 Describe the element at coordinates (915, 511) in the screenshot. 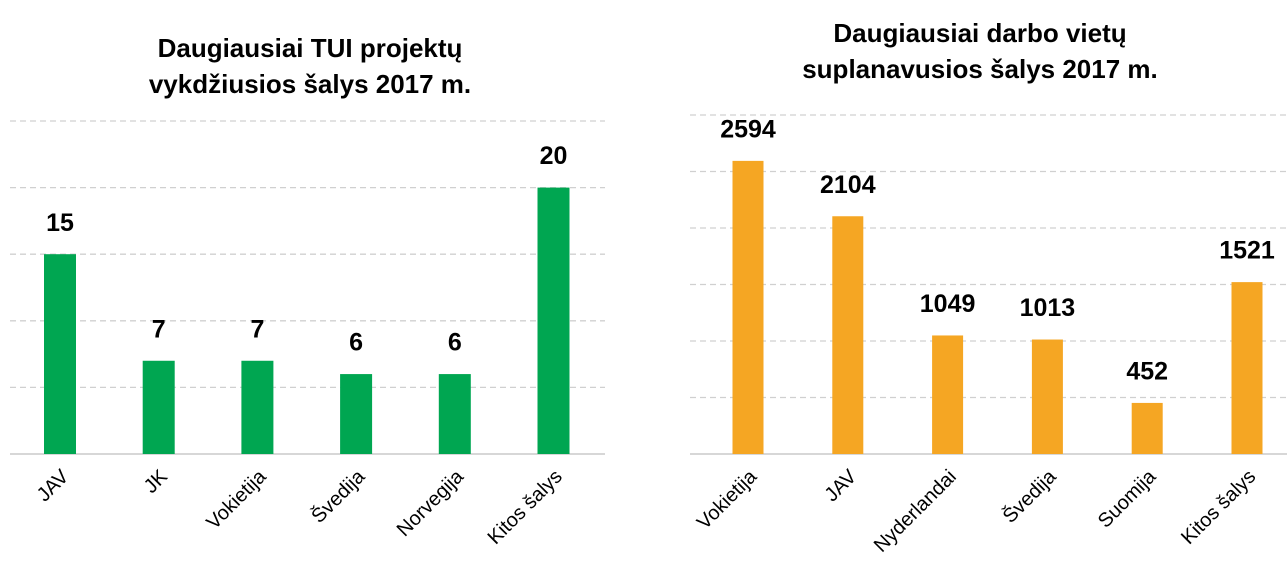

I see `x-tick-label: Nyderlandai` at that location.